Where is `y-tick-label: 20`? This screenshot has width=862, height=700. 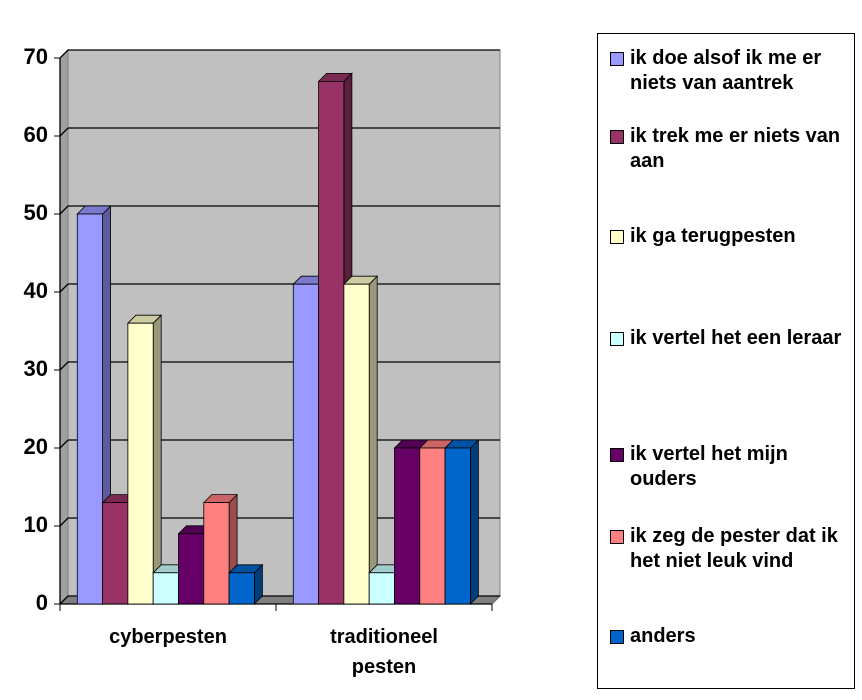
y-tick-label: 20 is located at coordinates (36, 446).